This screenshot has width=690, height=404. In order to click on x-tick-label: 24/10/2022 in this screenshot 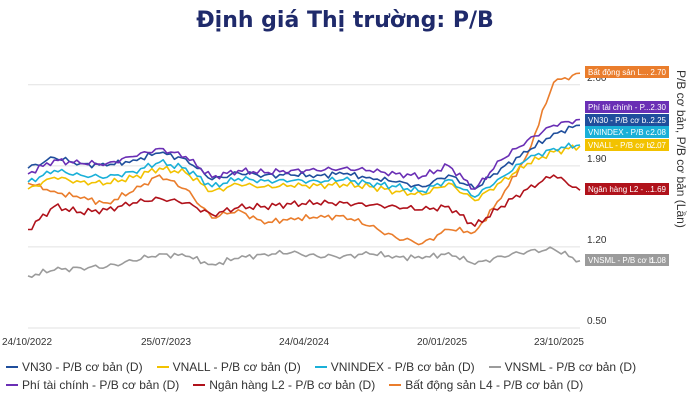, I will do `click(27, 342)`.